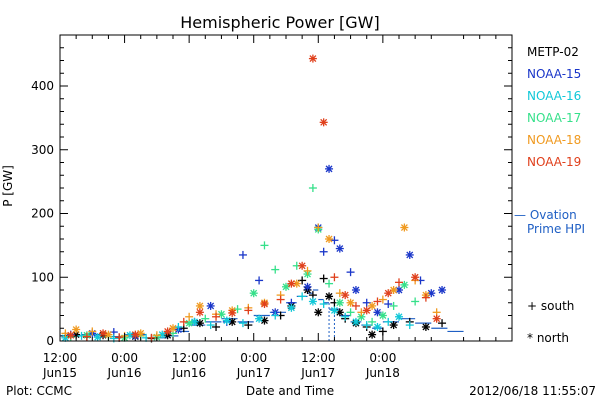  What do you see at coordinates (382, 373) in the screenshot?
I see `x-tick-label-date: Jun18` at bounding box center [382, 373].